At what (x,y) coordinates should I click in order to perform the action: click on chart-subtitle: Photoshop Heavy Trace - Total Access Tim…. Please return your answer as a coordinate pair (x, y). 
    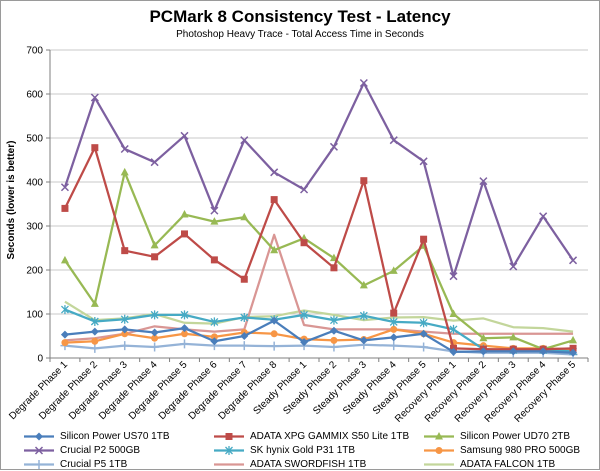
    Looking at the image, I should click on (300, 34).